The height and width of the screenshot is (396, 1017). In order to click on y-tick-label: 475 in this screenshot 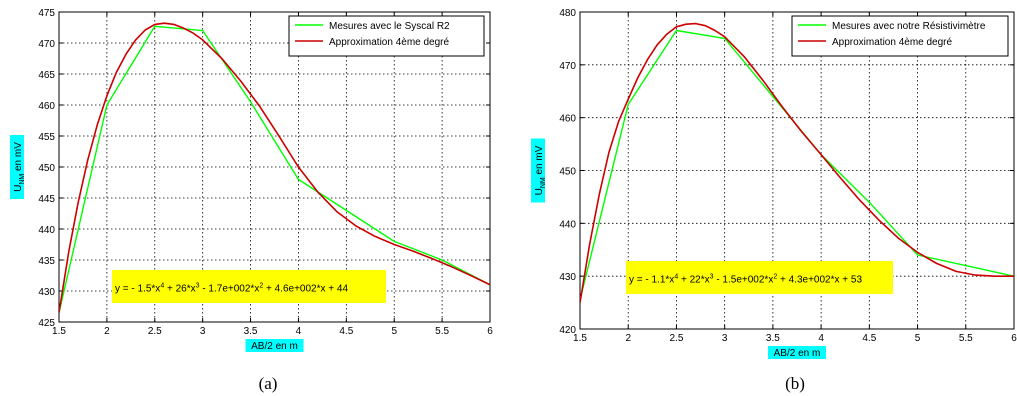, I will do `click(46, 13)`.